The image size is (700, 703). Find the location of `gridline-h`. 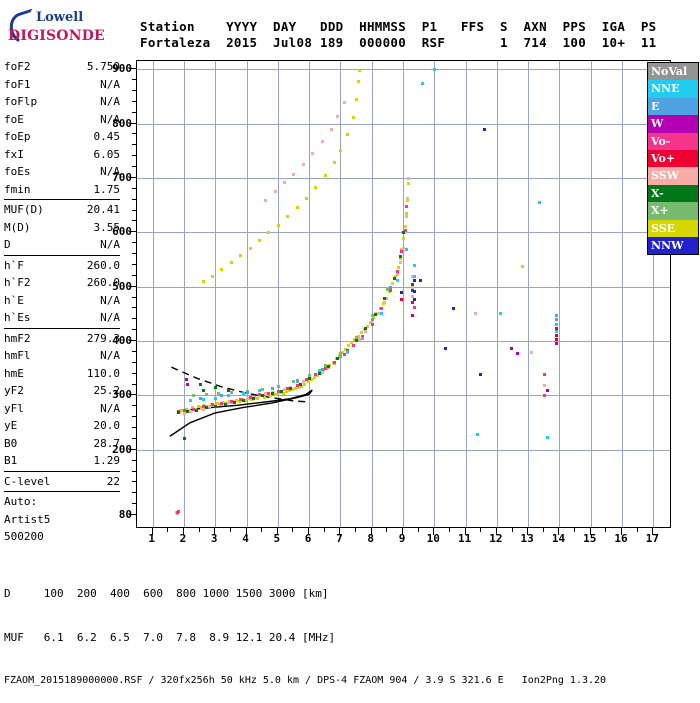

gridline-h is located at coordinates (403, 342).